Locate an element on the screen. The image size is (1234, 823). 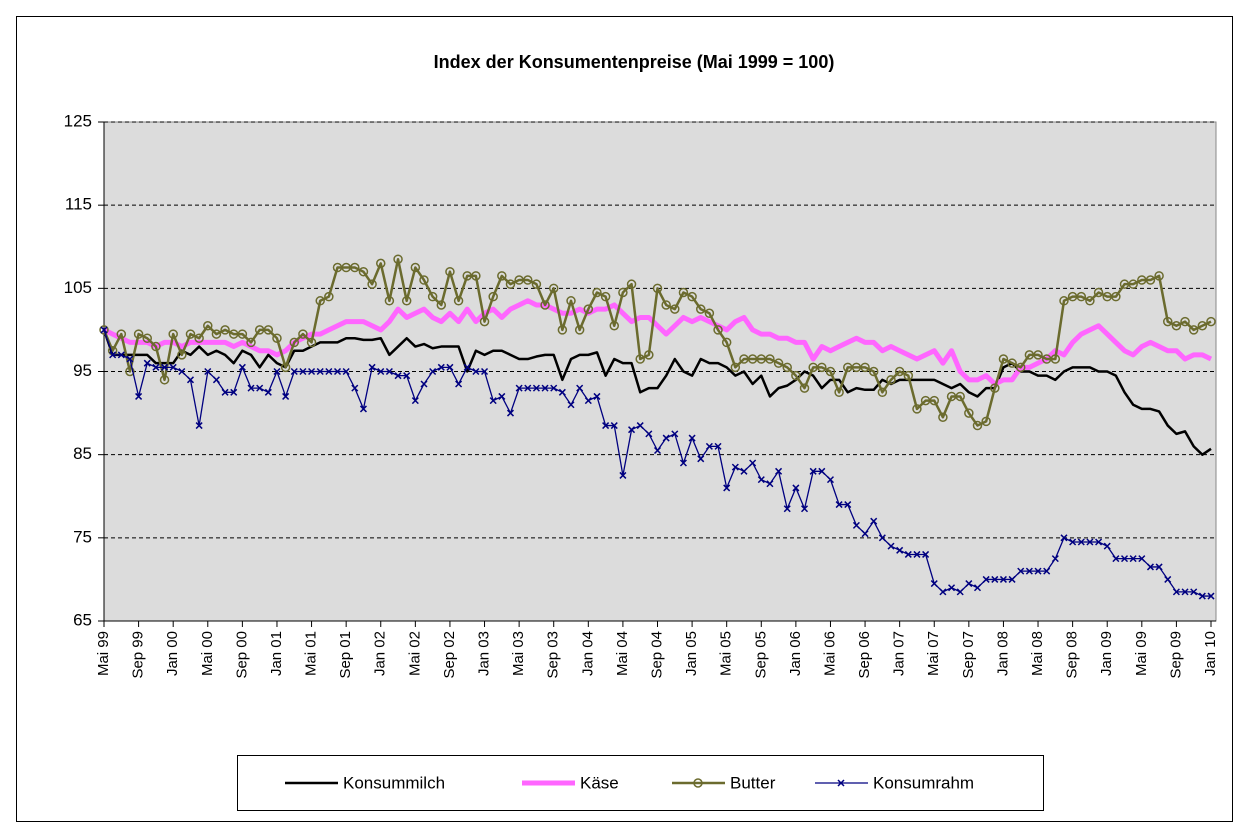
x-tick-label: Sep 02 is located at coordinates (449, 655).